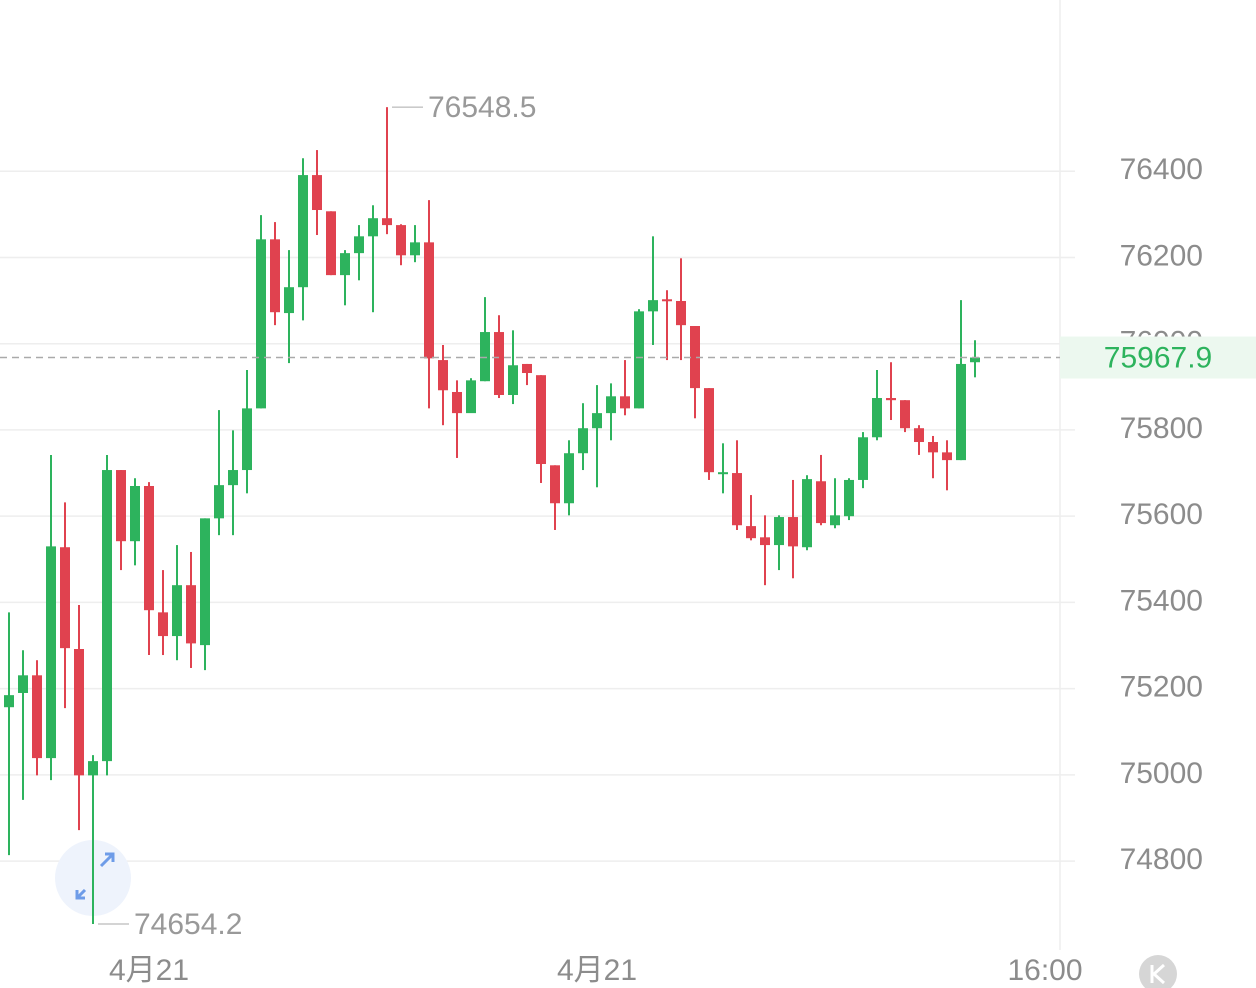 This screenshot has width=1256, height=988. Describe the element at coordinates (482, 107) in the screenshot. I see `high-label: 76548.5` at that location.